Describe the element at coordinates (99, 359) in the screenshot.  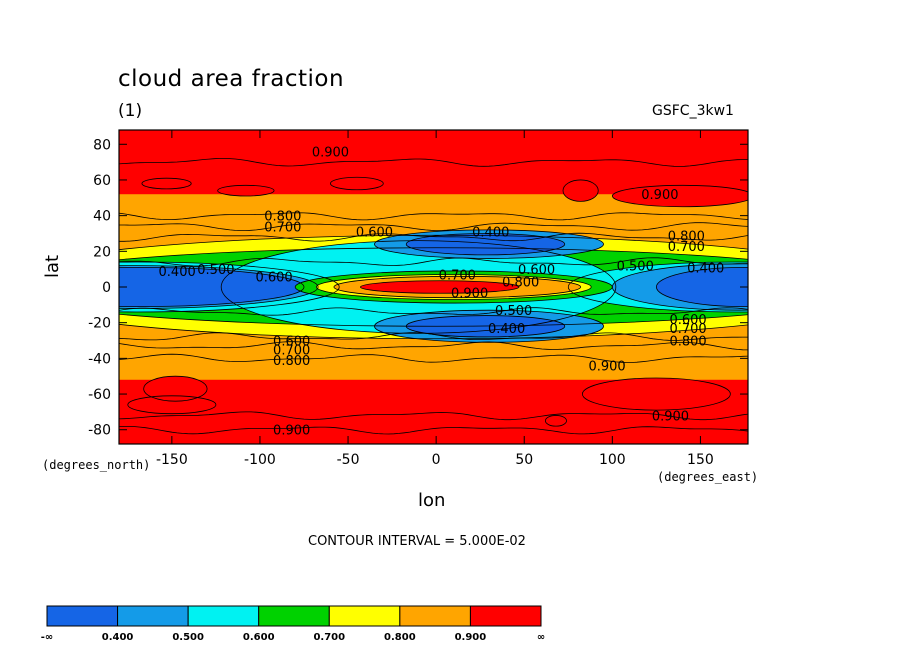
I see `y-tick-label: -40` at that location.